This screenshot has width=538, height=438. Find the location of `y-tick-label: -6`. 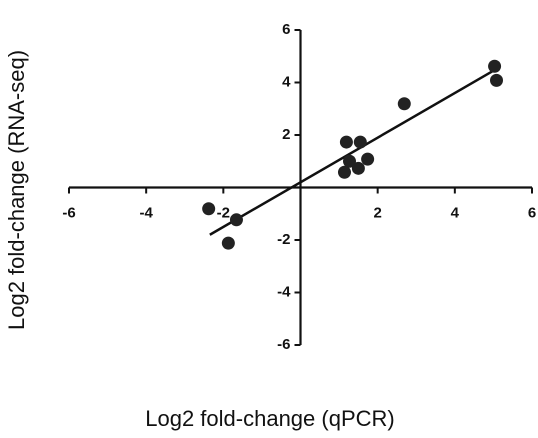

y-tick-label: -6 is located at coordinates (283, 344).